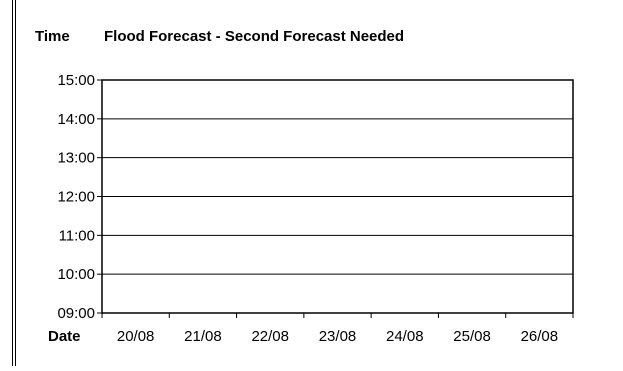 This screenshot has height=371, width=623. Describe the element at coordinates (64, 336) in the screenshot. I see `x-axis-label: Date` at that location.